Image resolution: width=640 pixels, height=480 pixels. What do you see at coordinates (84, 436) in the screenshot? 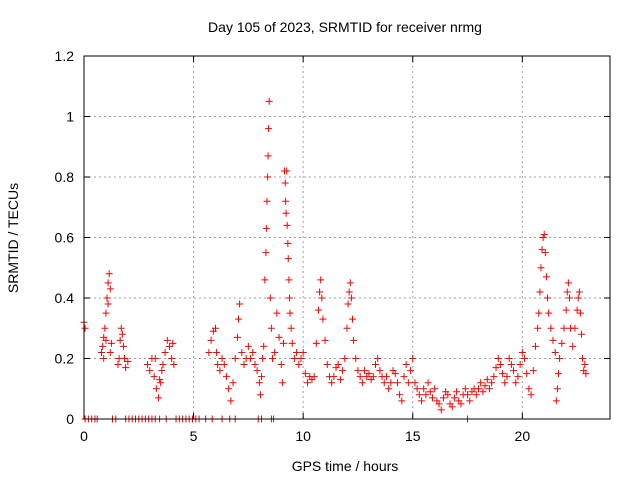
I see `x-tick-label: 0` at bounding box center [84, 436].